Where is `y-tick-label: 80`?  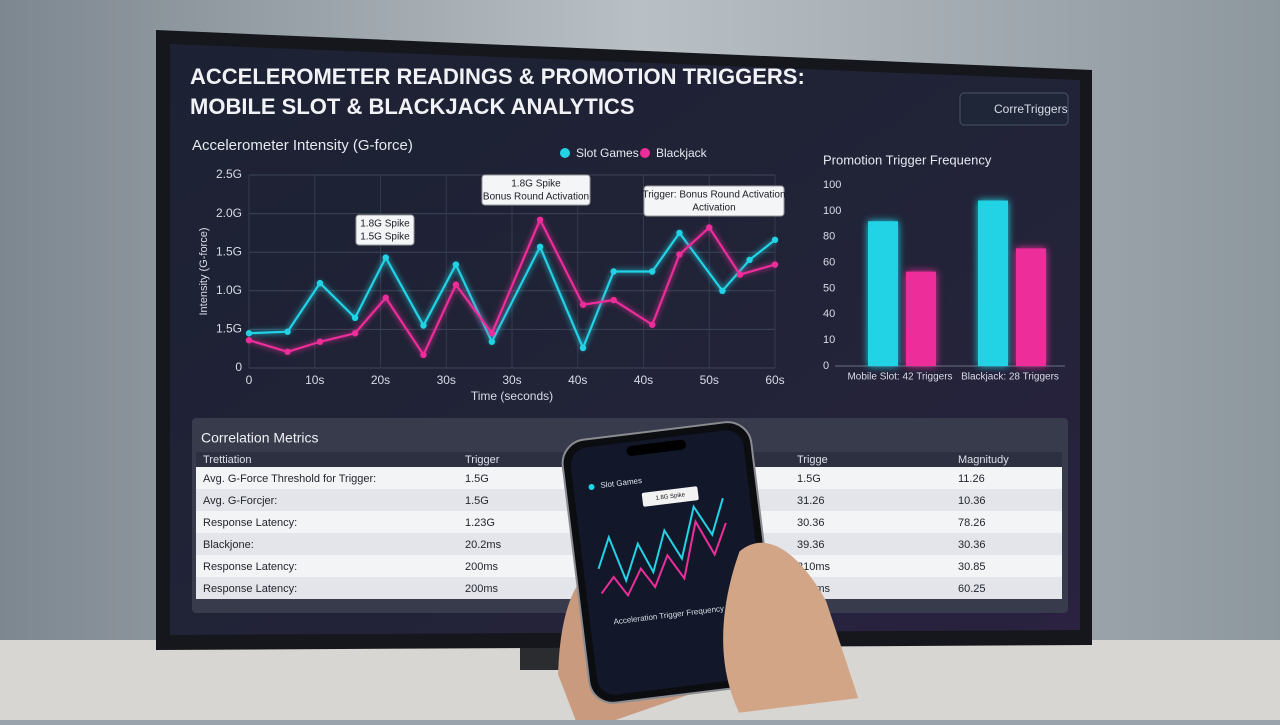 y-tick-label: 80 is located at coordinates (829, 237).